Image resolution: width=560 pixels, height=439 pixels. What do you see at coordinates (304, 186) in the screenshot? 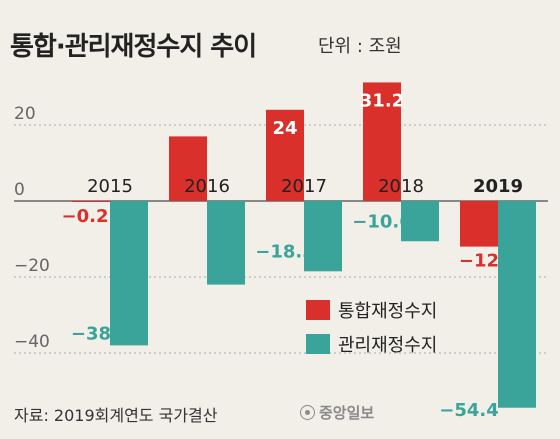
I see `x-tick-label: 2017` at bounding box center [304, 186].